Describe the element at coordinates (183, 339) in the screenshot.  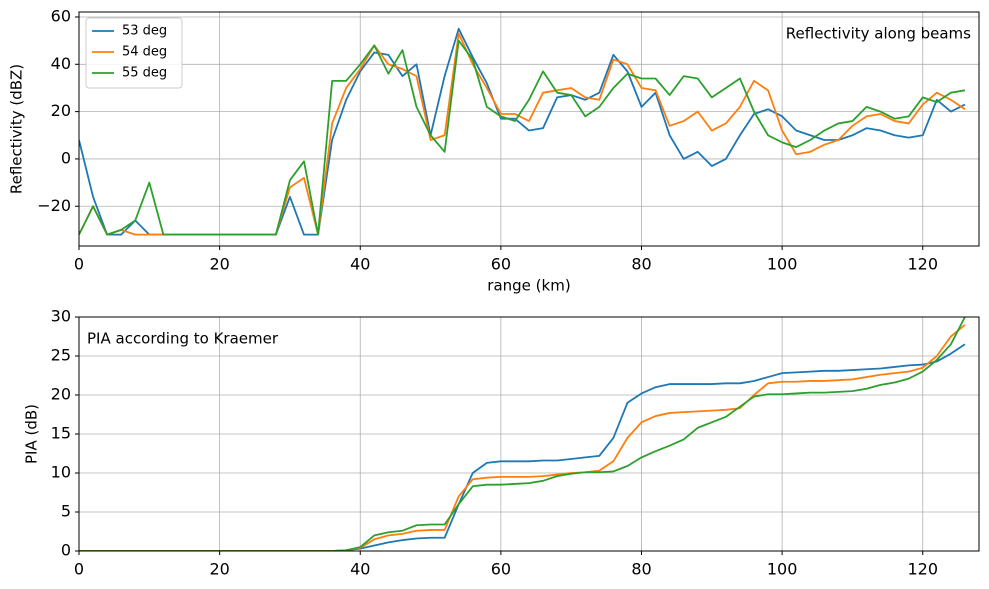
I see `annotation: PIA according to Kraemer` at that location.